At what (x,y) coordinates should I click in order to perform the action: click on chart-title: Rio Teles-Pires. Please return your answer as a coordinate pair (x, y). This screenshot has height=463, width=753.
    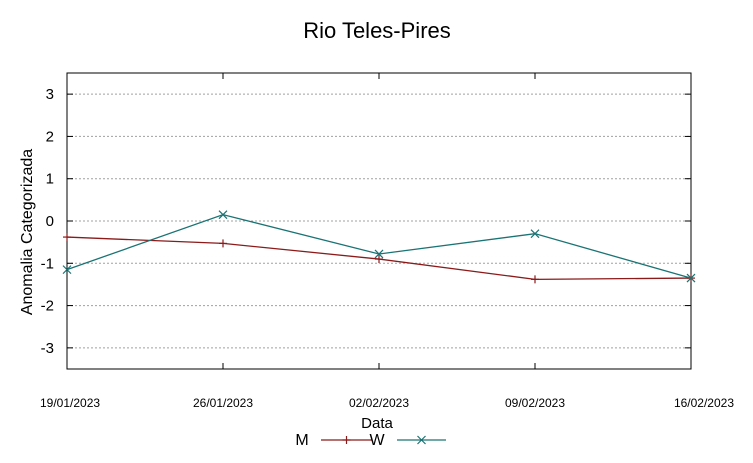
    Looking at the image, I should click on (377, 30).